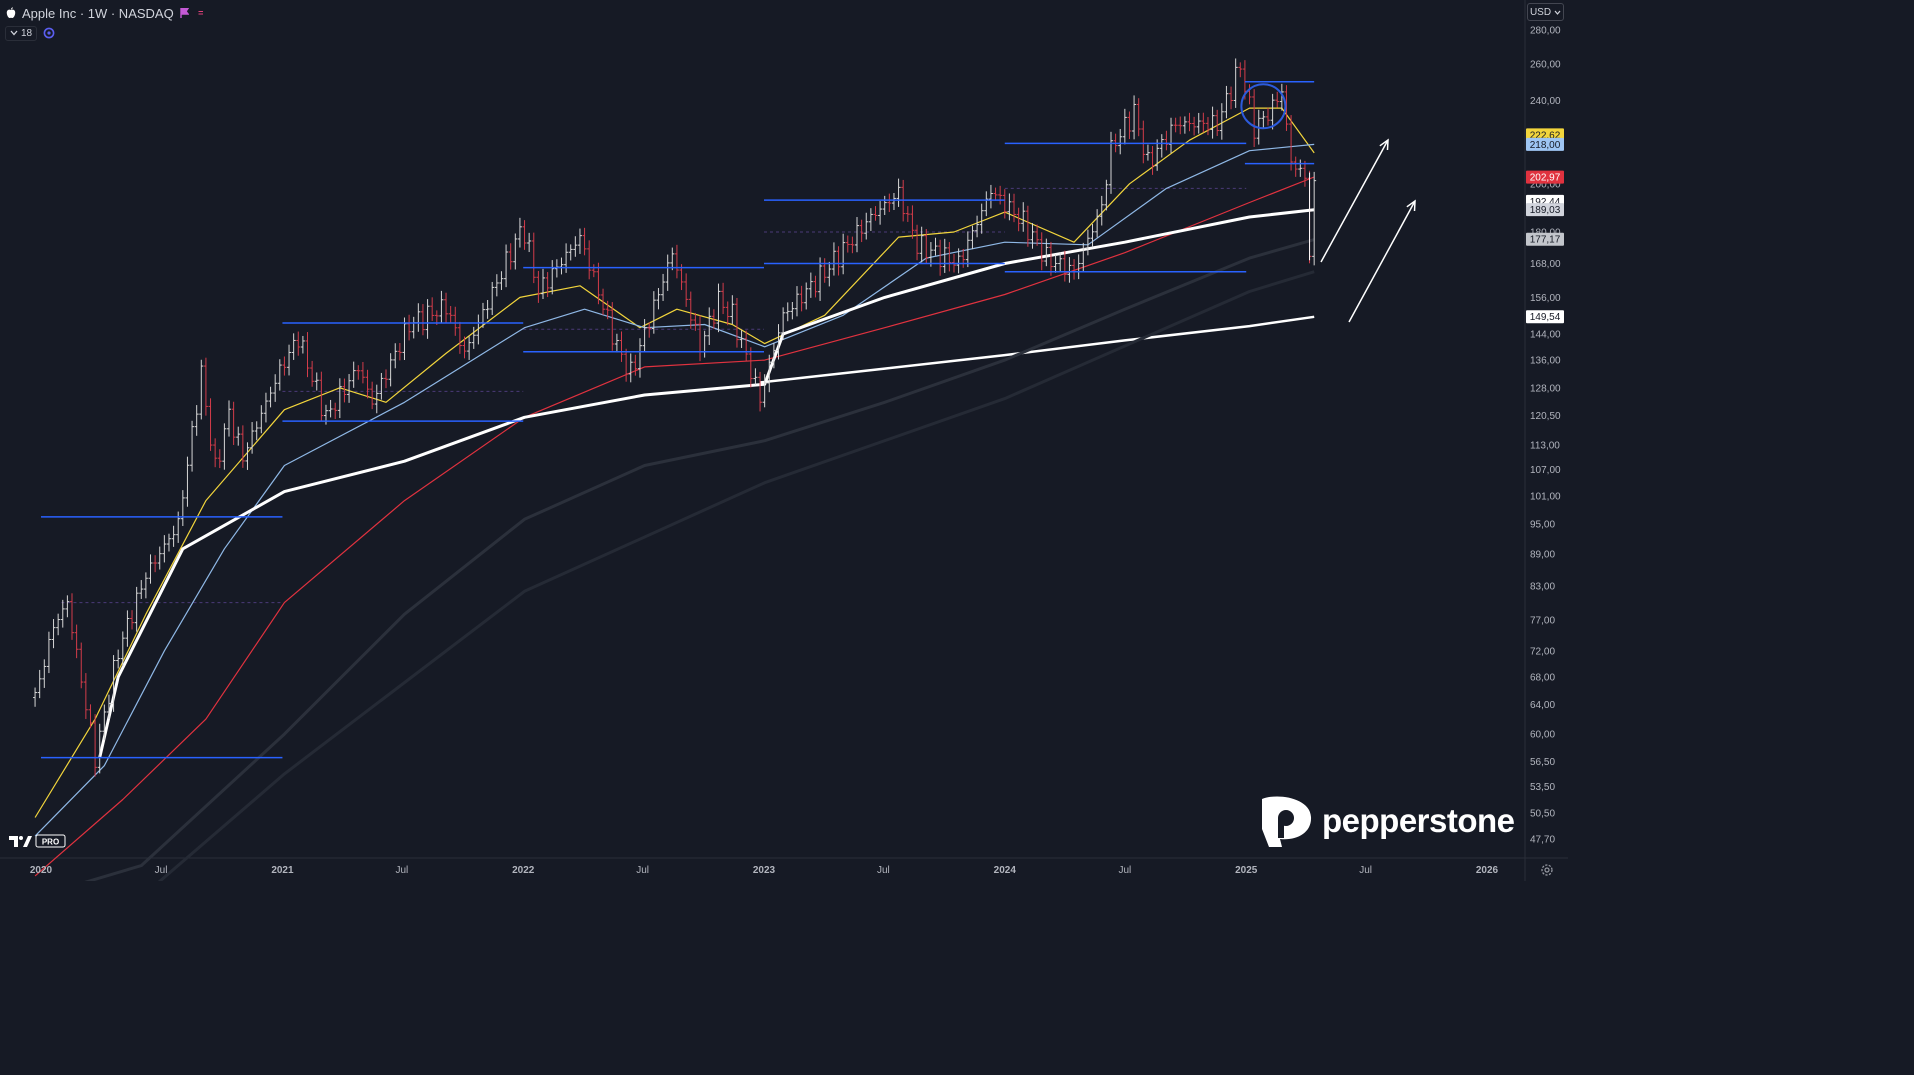 The image size is (1914, 1075). I want to click on flag-icon, so click(184, 13).